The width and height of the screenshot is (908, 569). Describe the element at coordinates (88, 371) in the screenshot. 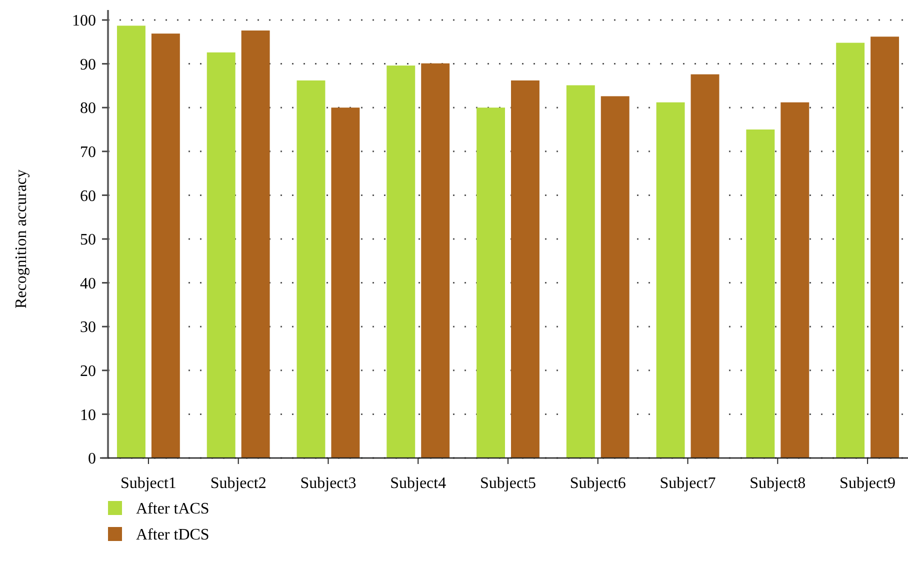

I see `y-tick-label: 20` at that location.